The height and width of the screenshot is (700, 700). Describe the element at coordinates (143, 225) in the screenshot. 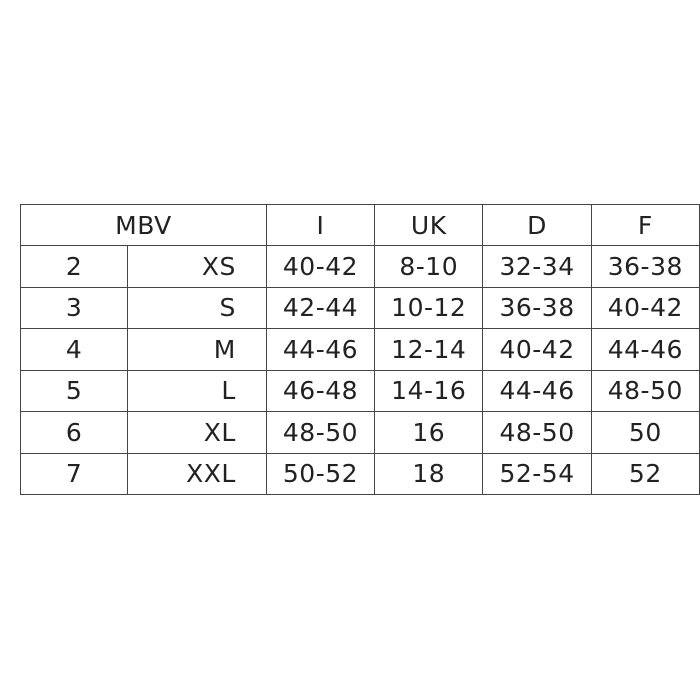

I see `header-mbv: MBV` at that location.